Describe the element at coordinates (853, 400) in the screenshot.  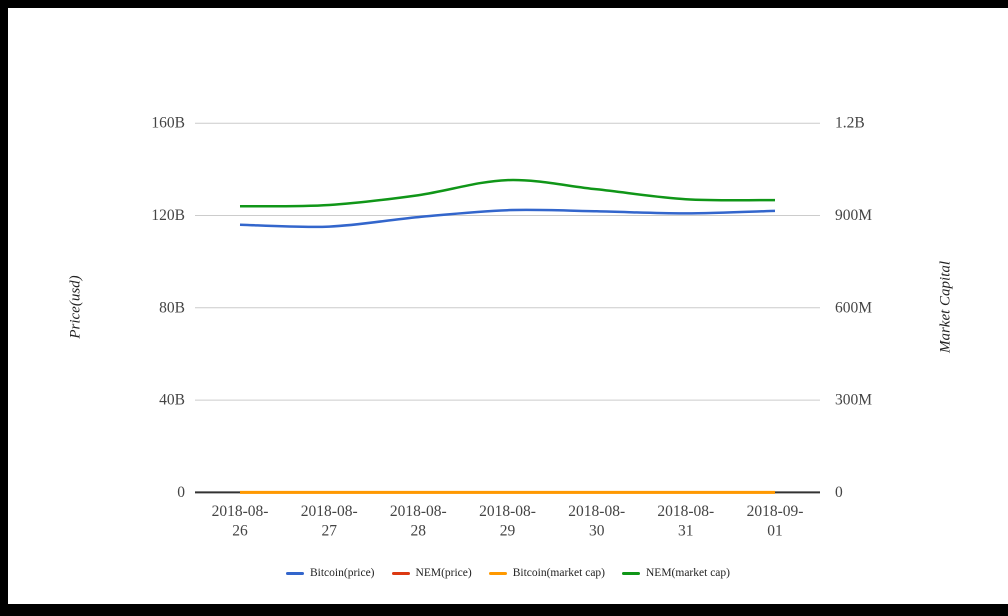
I see `y-tick-label-right: 300M` at that location.